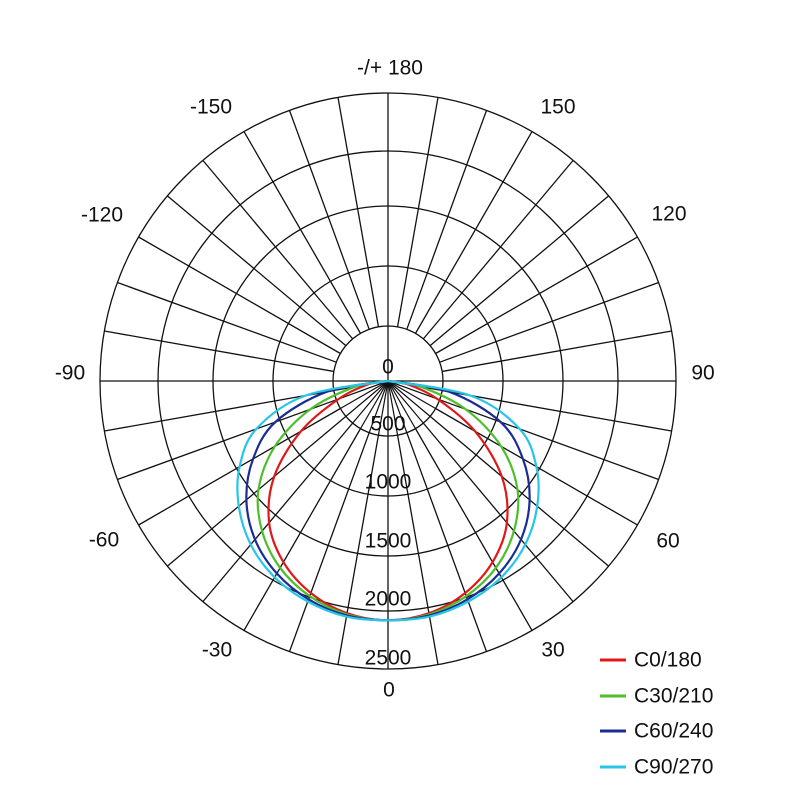  I want to click on legend-label: C90/270, so click(673, 767).